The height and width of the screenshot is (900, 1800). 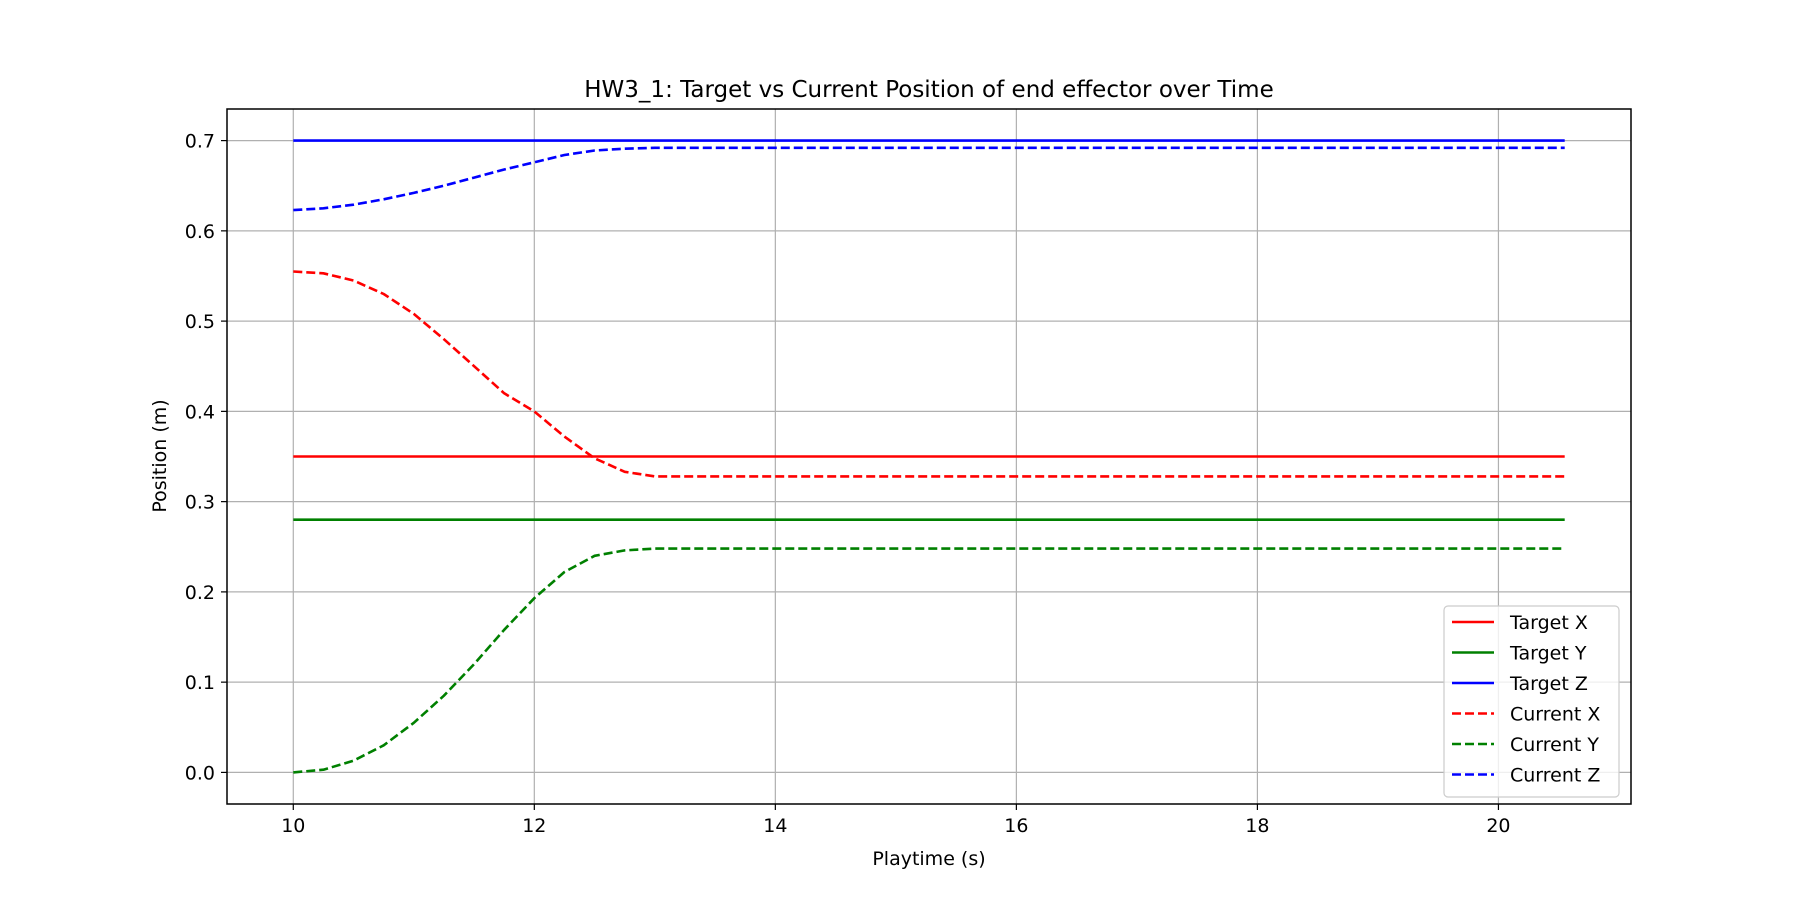 What do you see at coordinates (200, 683) in the screenshot?
I see `y-tick-label: 0.1` at bounding box center [200, 683].